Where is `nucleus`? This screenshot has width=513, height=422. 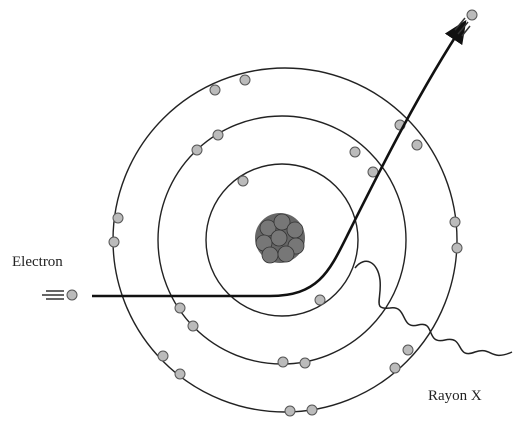
nucleus is located at coordinates (280, 238).